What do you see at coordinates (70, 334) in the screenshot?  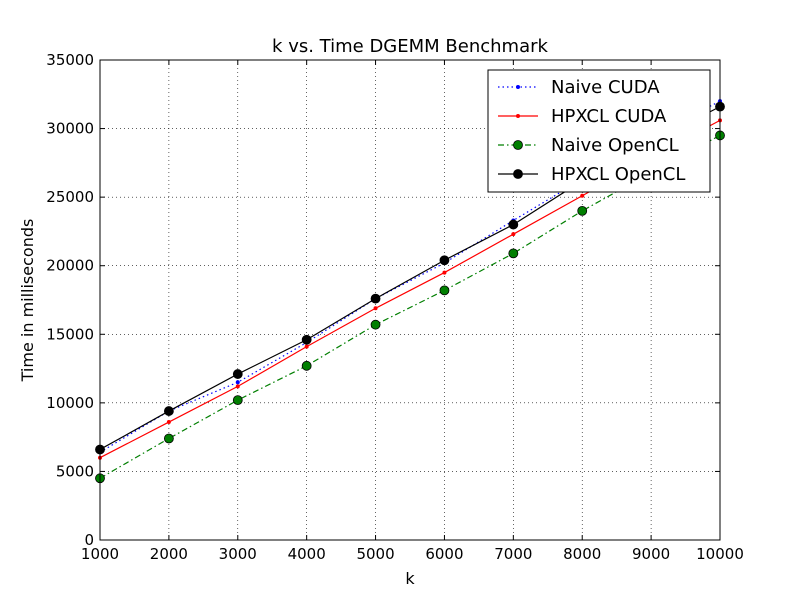 I see `y-tick-label: 15000` at bounding box center [70, 334].